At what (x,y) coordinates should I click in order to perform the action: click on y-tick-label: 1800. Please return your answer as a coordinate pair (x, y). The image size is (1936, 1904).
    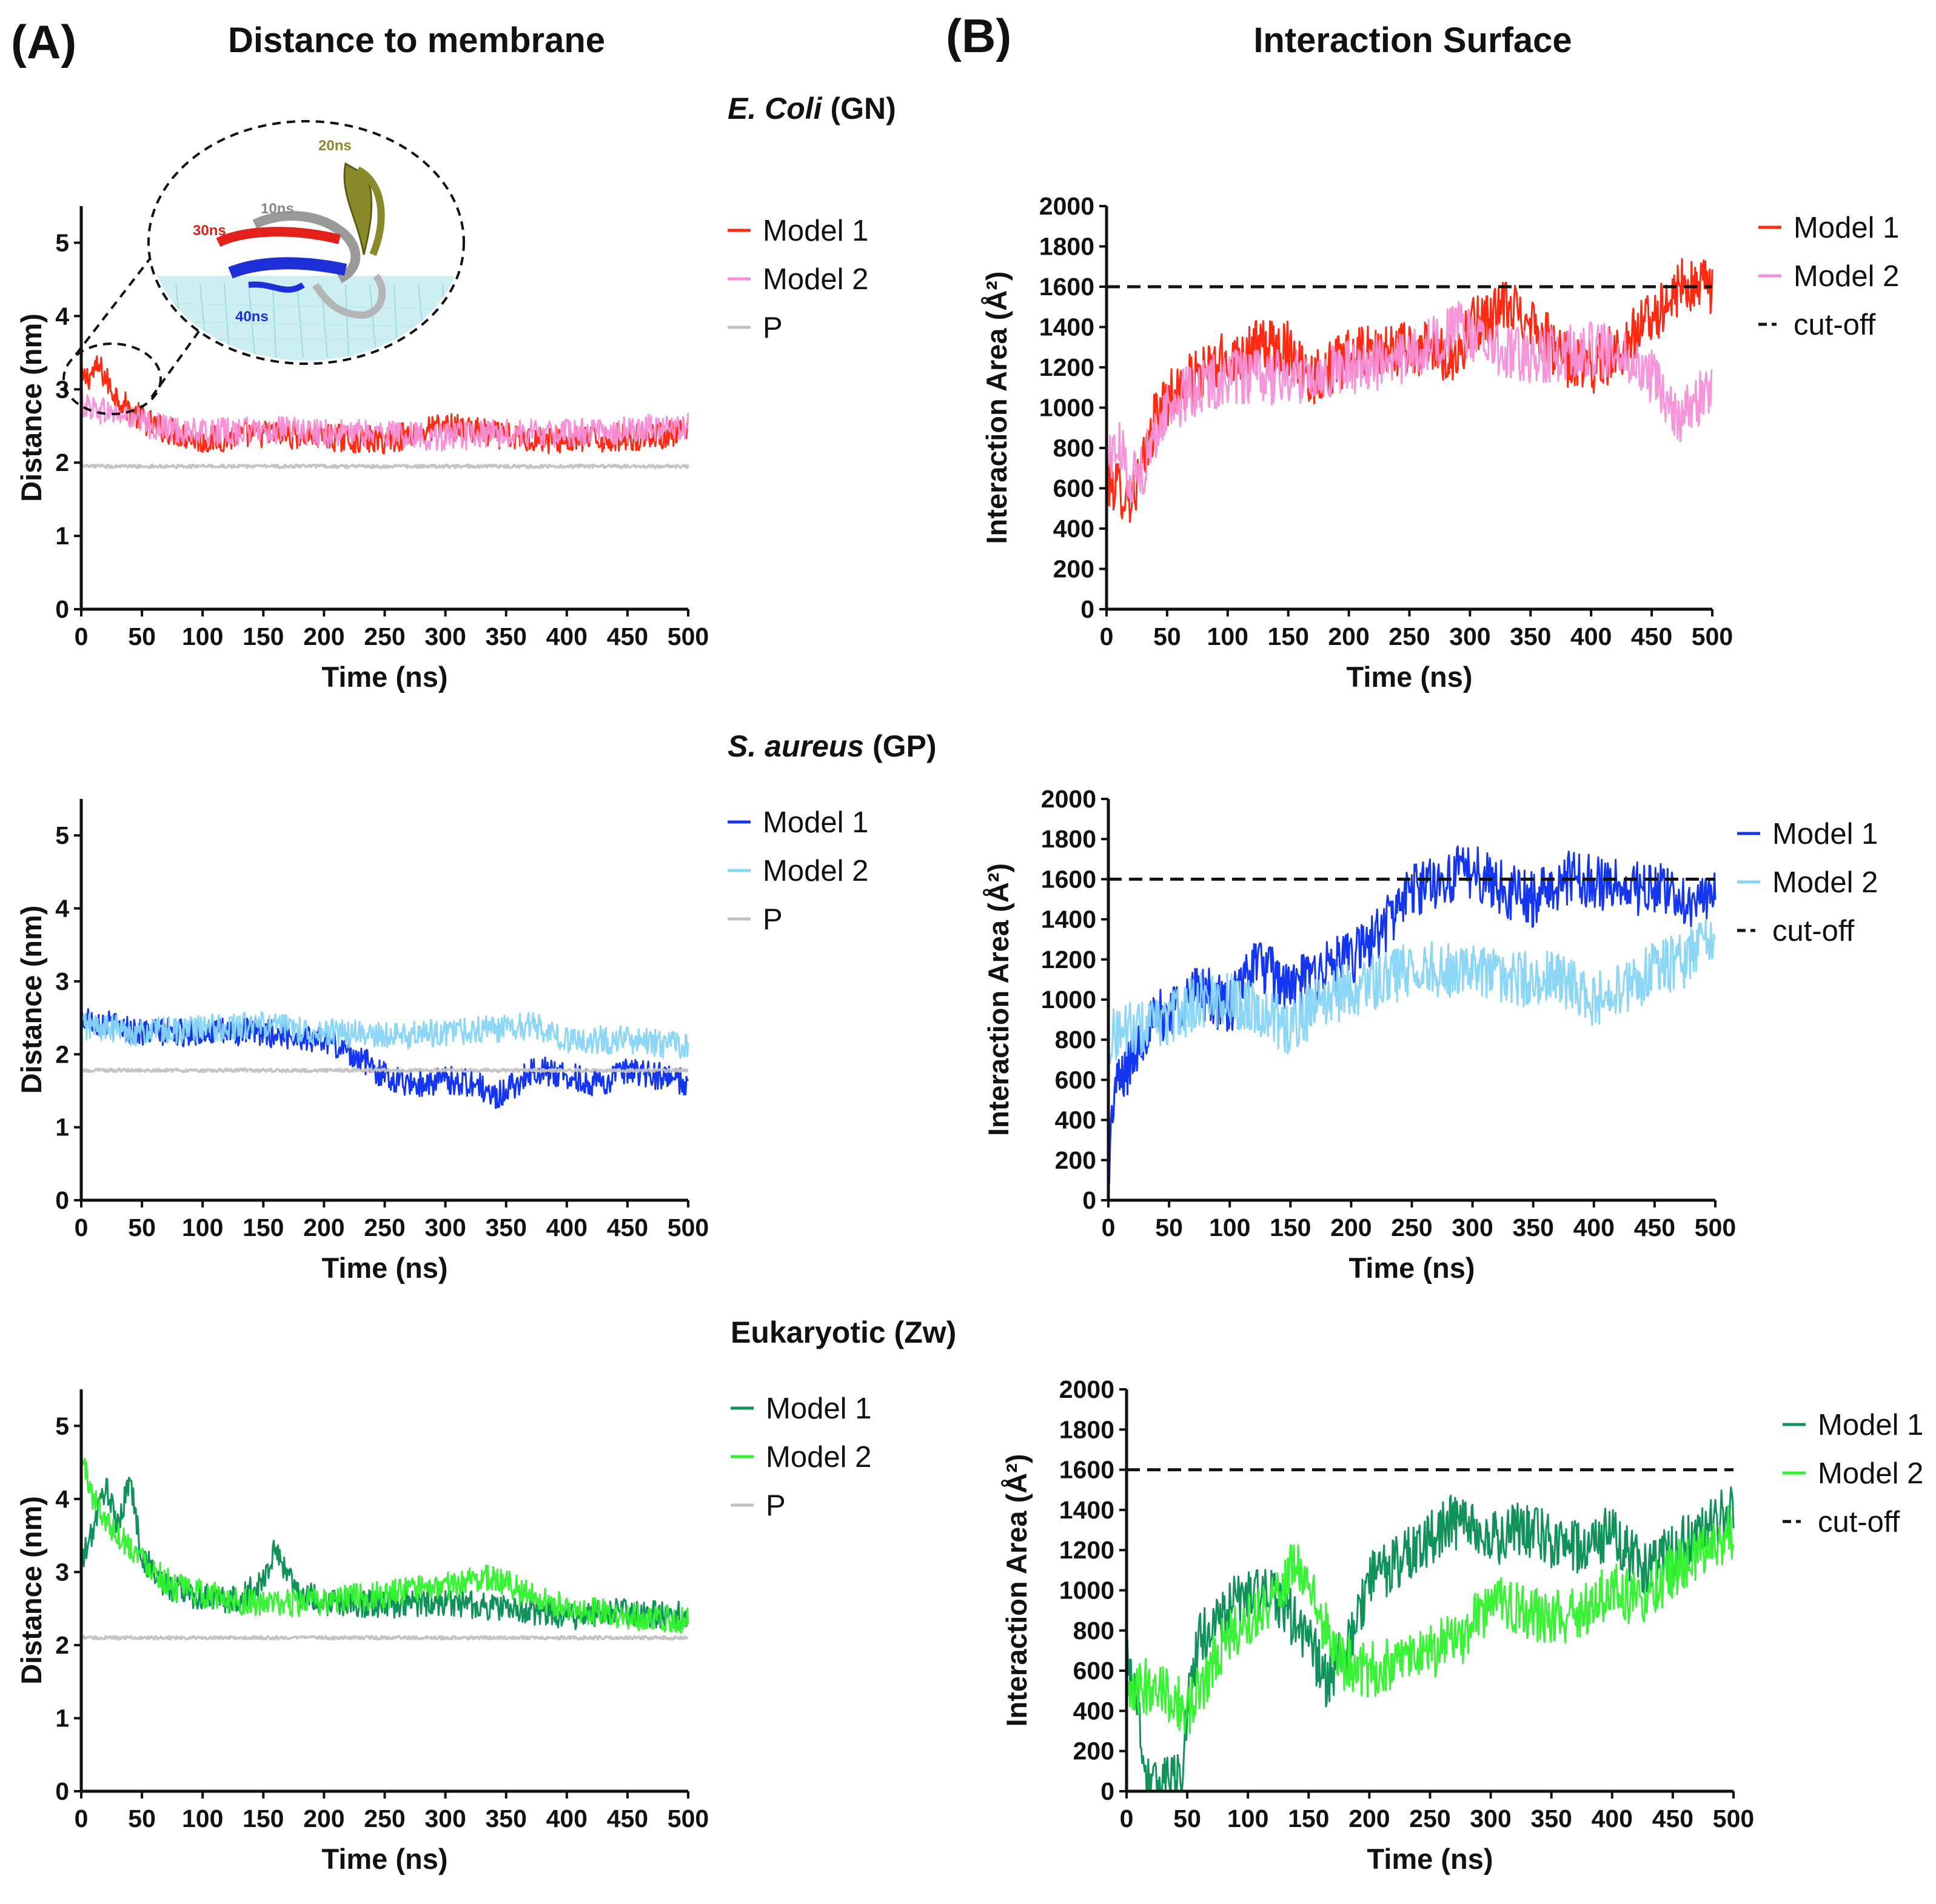
    Looking at the image, I should click on (1086, 1429).